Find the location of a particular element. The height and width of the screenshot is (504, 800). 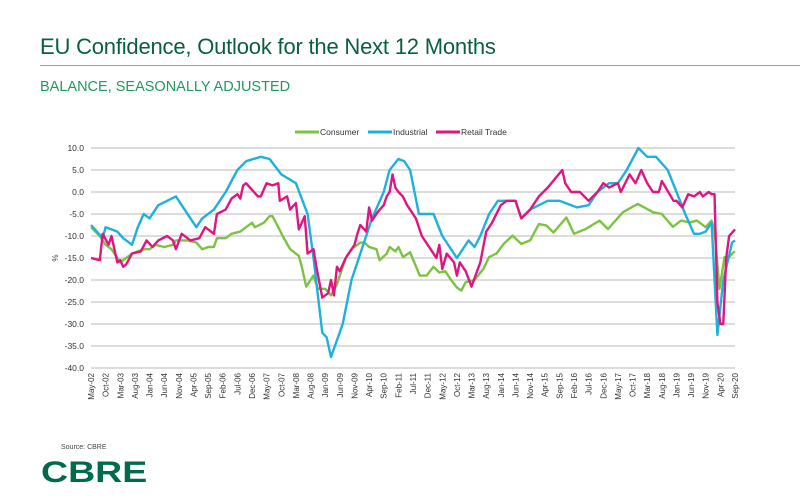

x-tick-label: Apr-20 is located at coordinates (720, 384).